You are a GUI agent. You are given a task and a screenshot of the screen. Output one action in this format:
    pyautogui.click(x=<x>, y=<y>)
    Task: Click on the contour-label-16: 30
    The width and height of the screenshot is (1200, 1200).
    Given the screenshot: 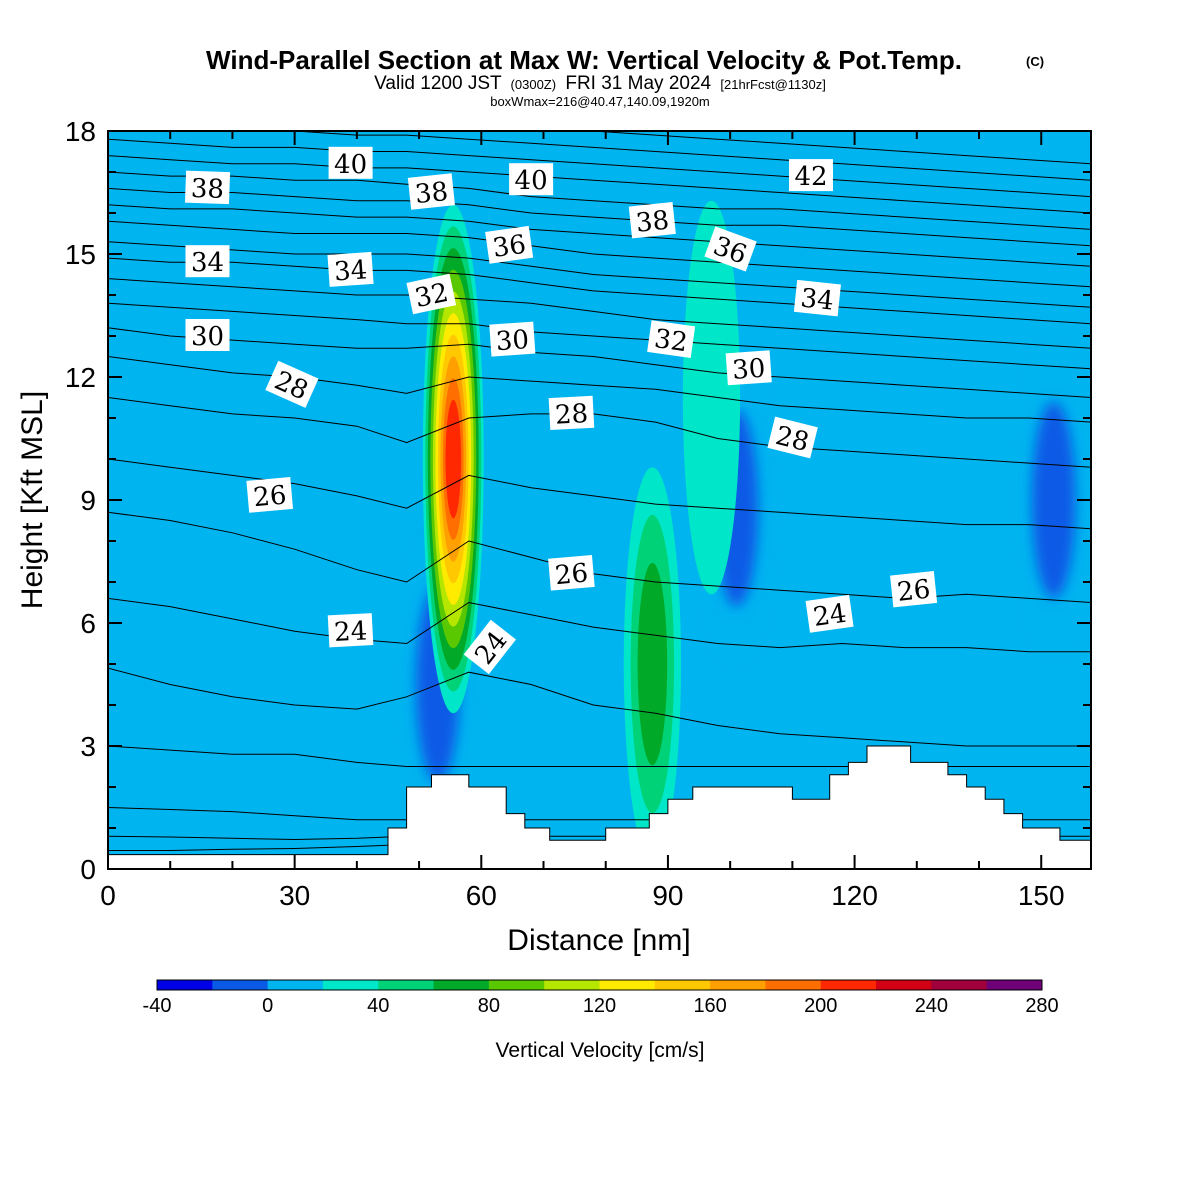 What is the action you would take?
    pyautogui.click(x=748, y=368)
    